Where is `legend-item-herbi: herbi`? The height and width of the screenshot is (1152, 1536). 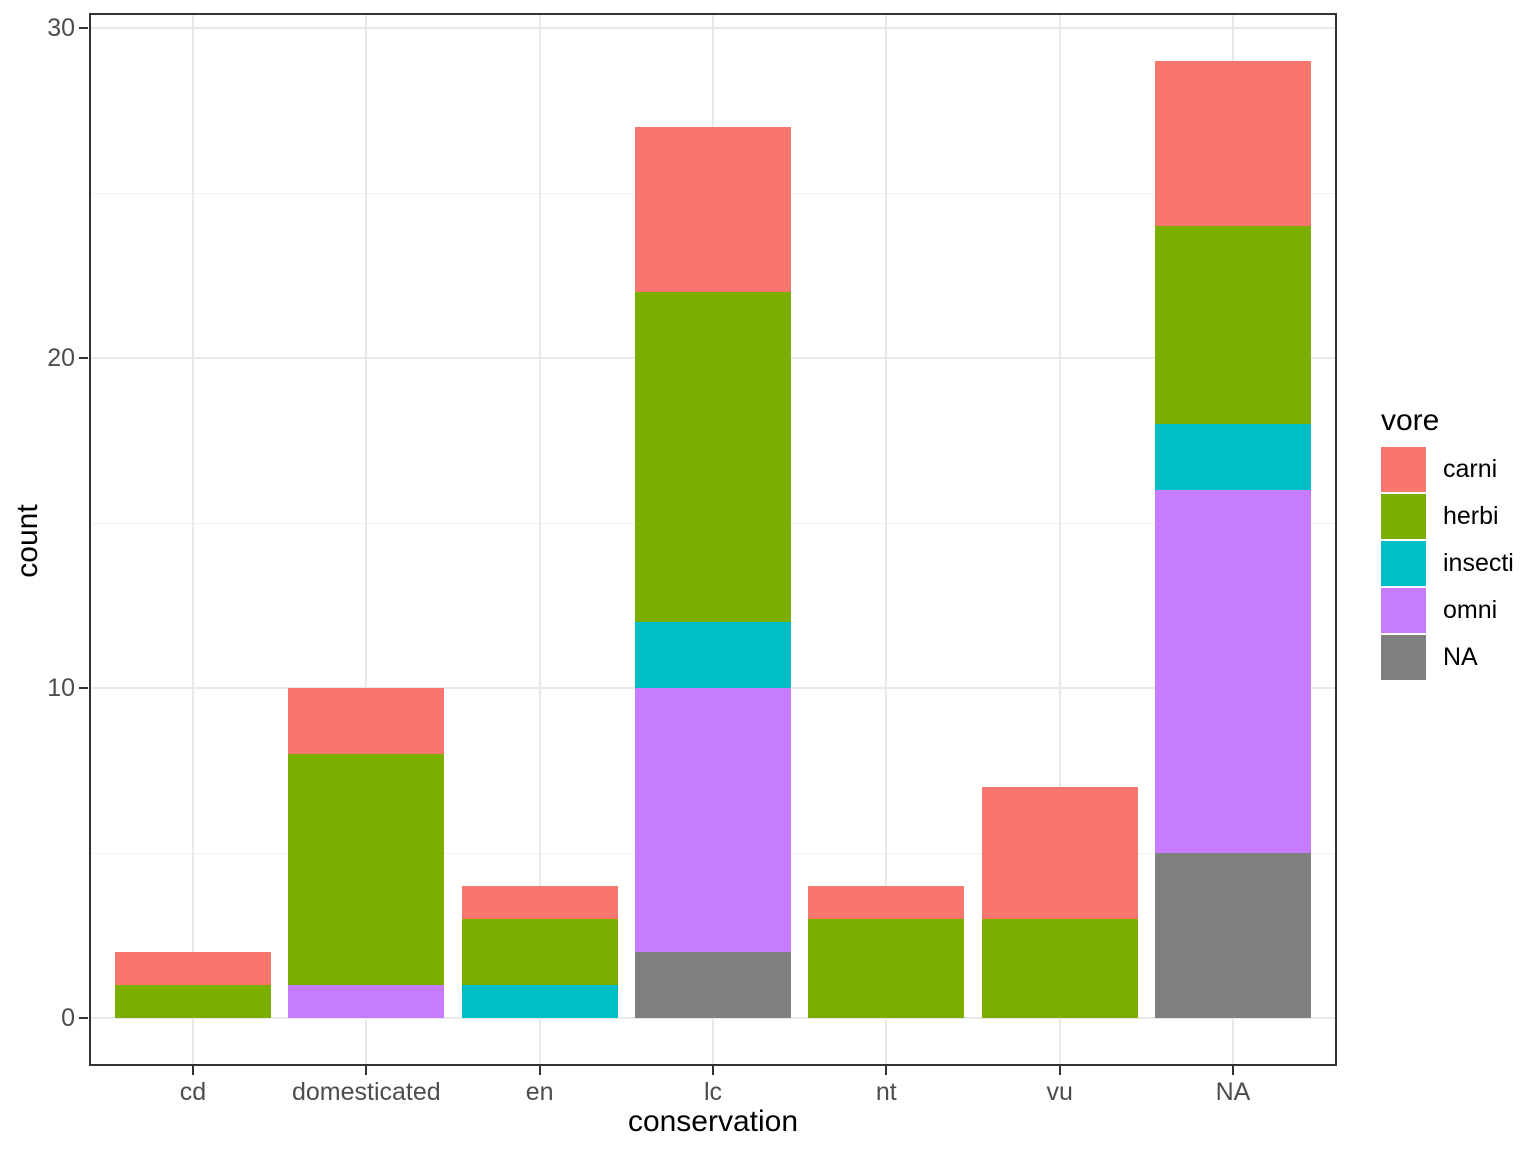
legend-item-herbi: herbi is located at coordinates (1458, 516).